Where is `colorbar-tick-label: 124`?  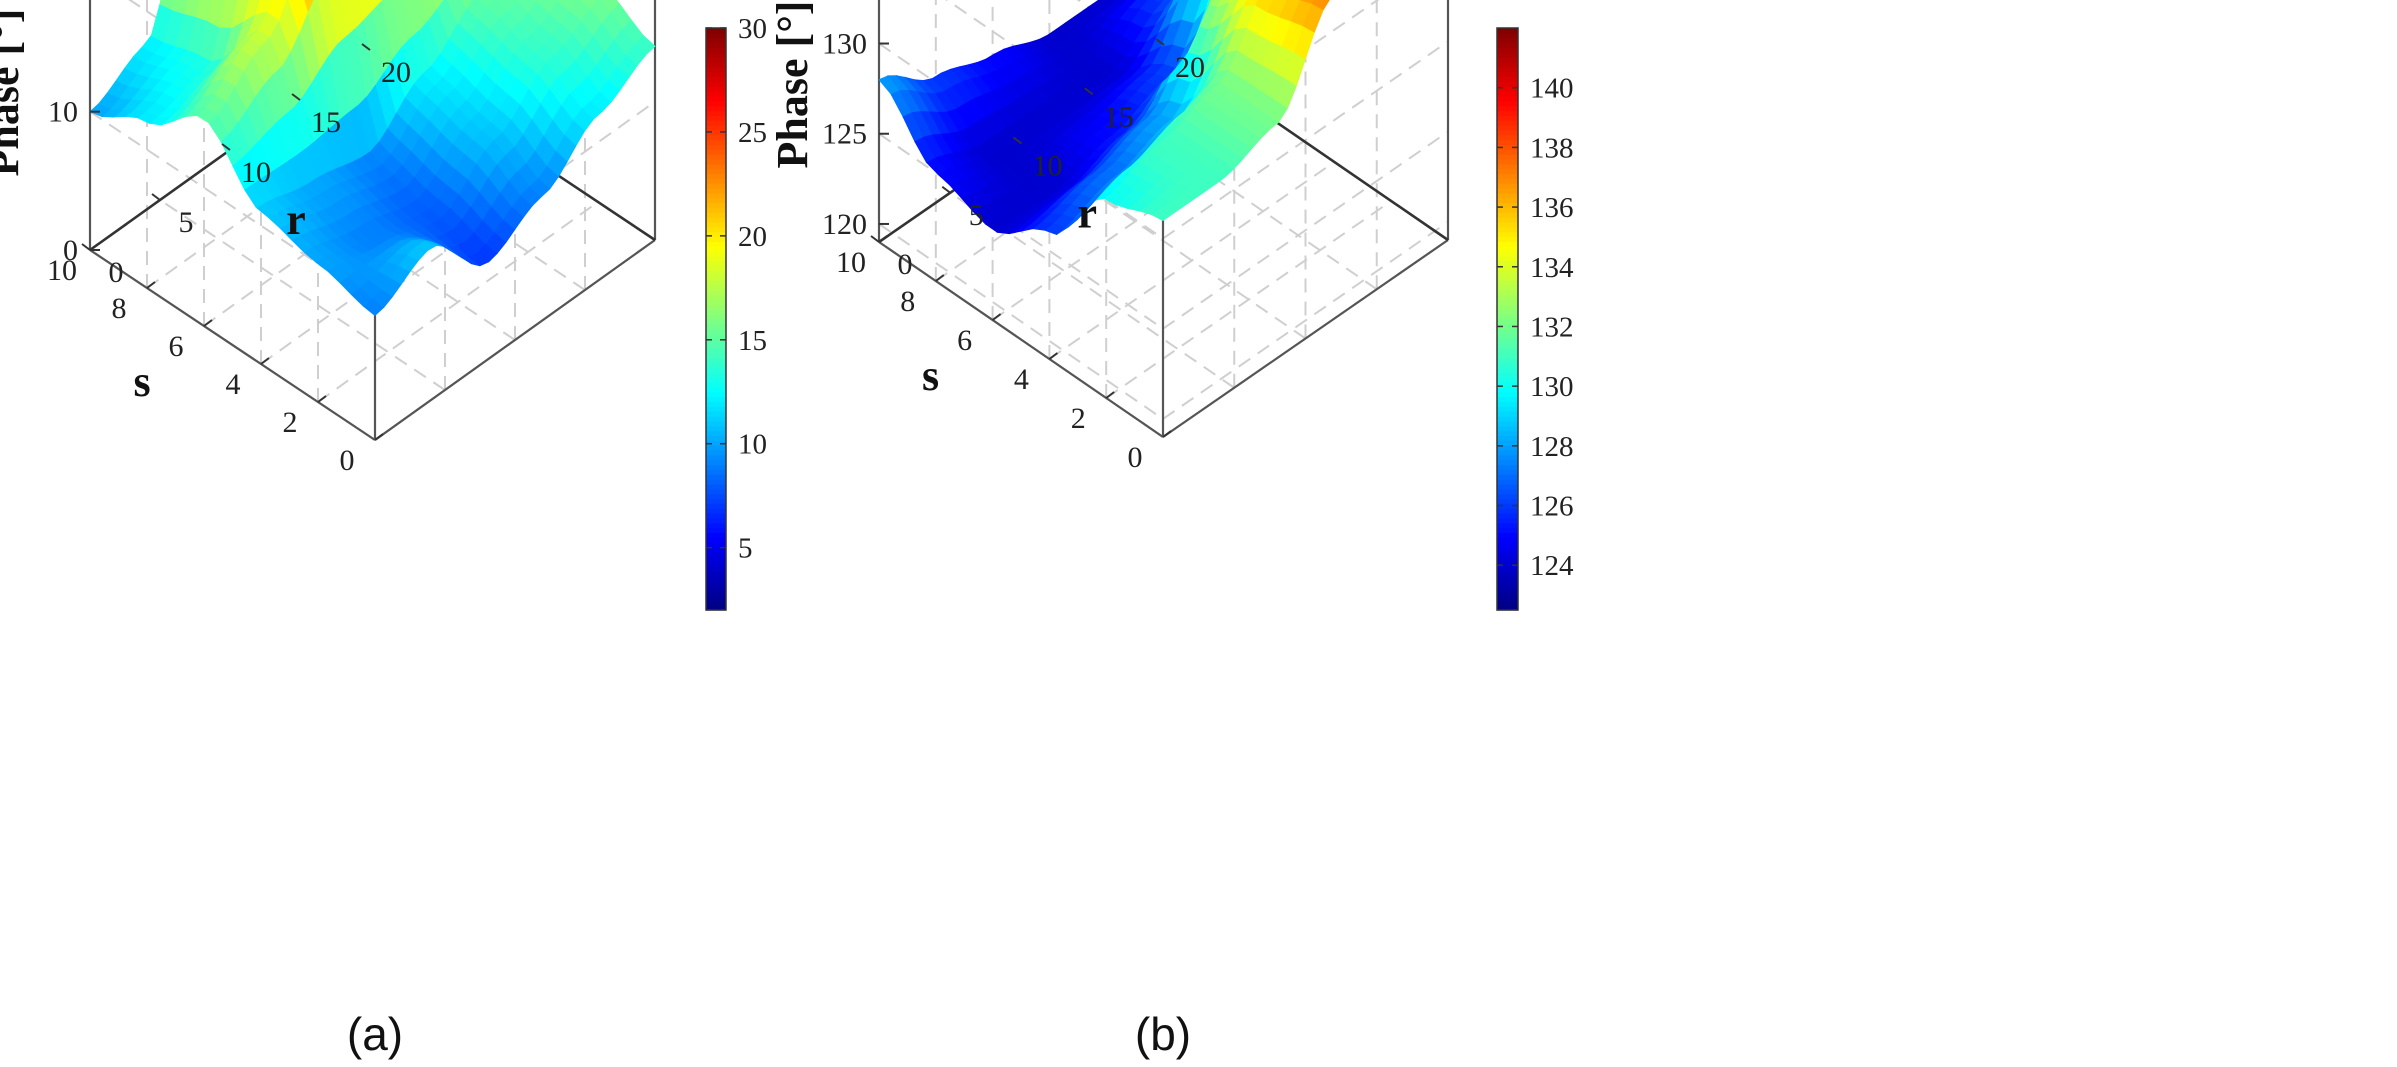 colorbar-tick-label: 124 is located at coordinates (1552, 566).